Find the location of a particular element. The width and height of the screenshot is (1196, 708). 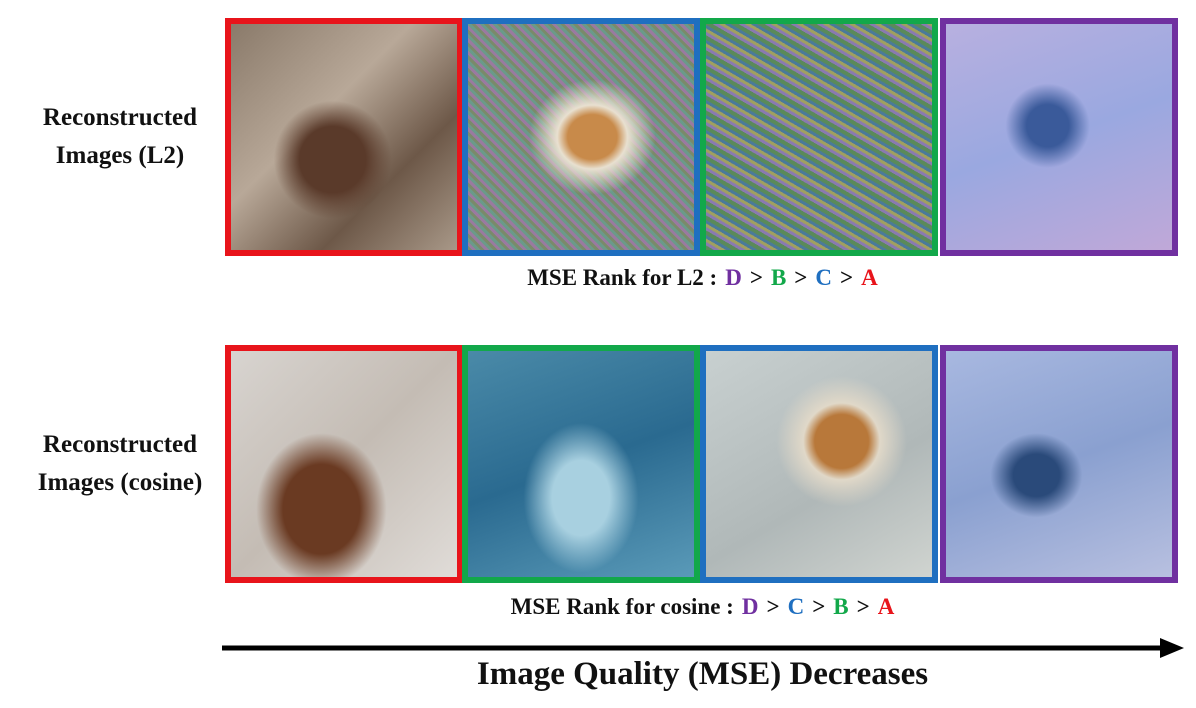

row-label: Reconstructed Images (cosine) is located at coordinates (120, 464).